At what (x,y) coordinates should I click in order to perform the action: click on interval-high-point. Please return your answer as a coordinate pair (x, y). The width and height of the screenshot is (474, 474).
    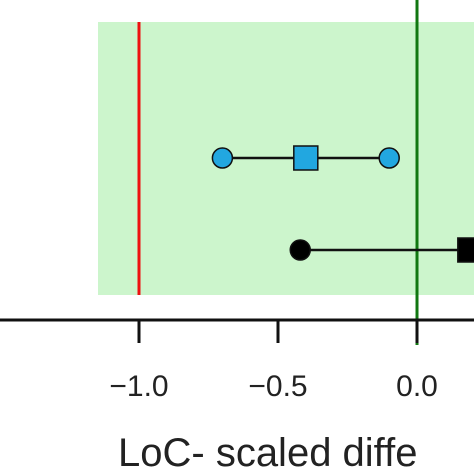
    Looking at the image, I should click on (389, 158).